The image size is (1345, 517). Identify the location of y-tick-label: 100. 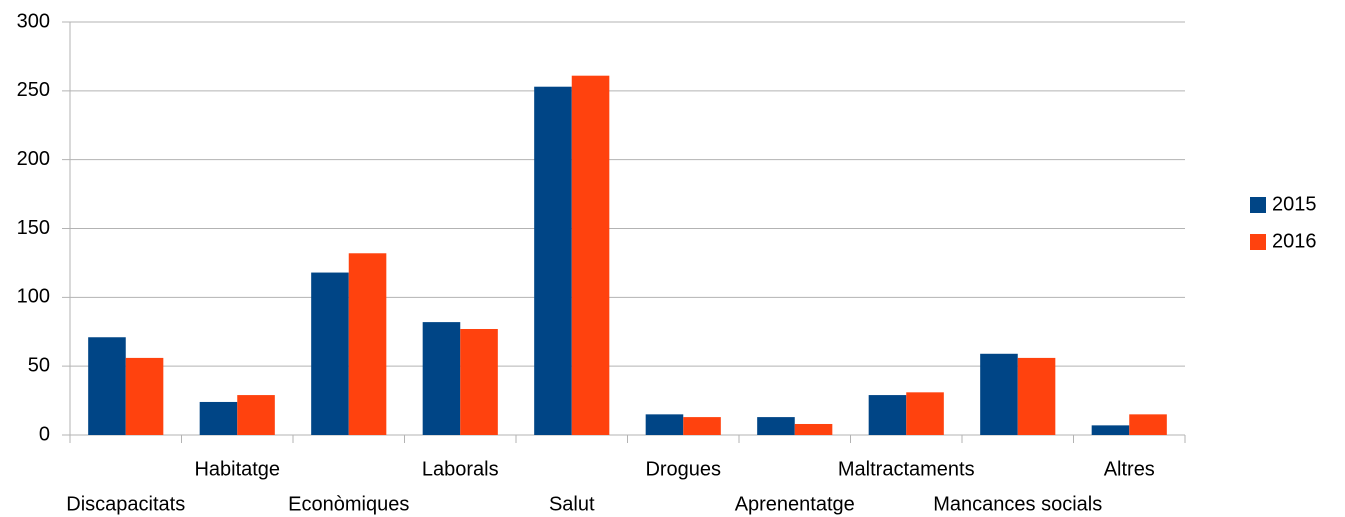
(33, 297).